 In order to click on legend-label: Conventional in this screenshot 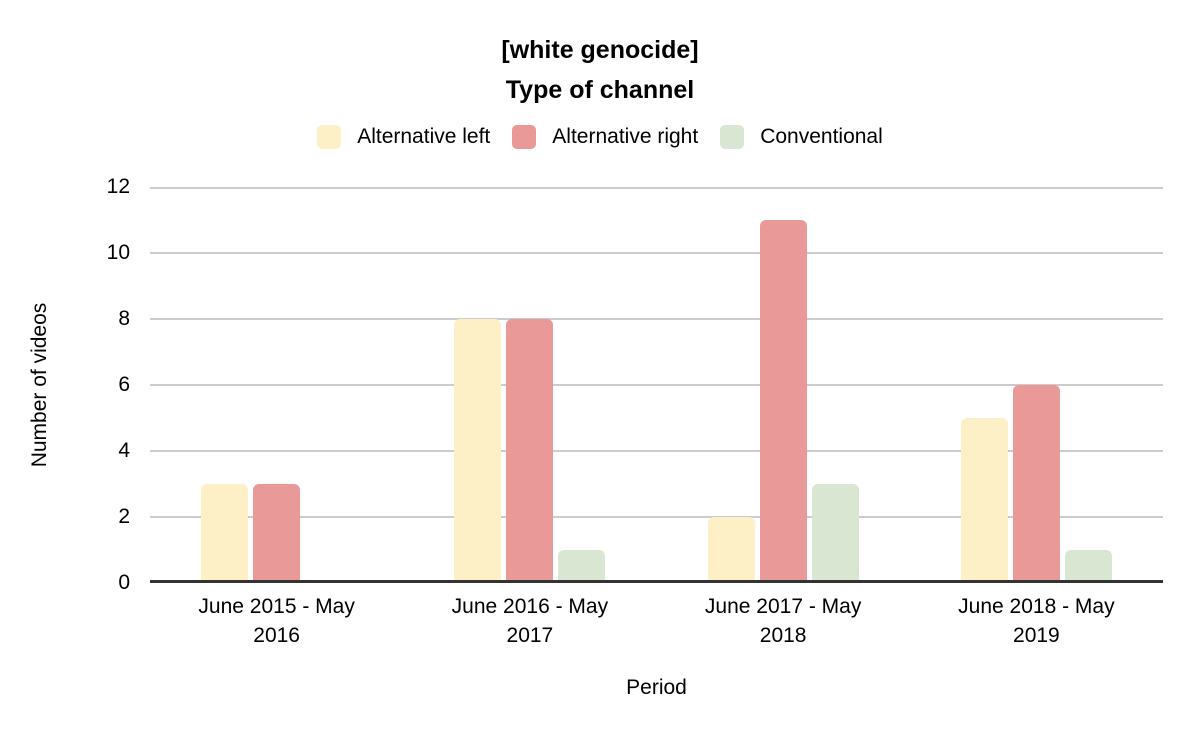, I will do `click(821, 136)`.